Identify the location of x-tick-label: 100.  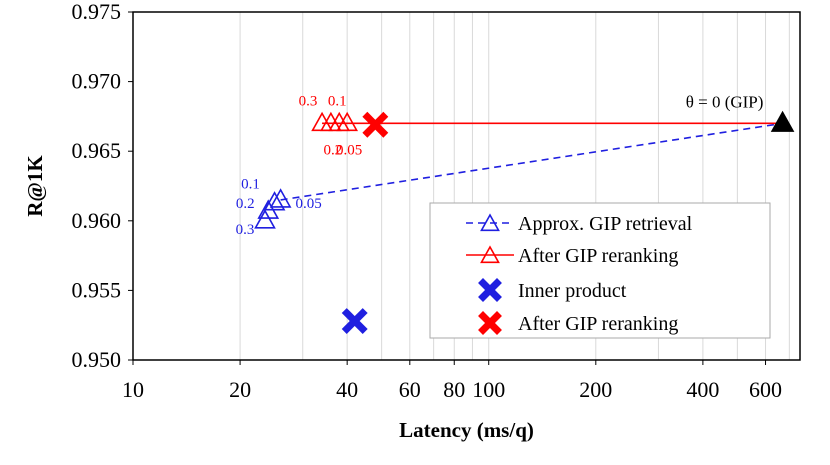
(488, 389).